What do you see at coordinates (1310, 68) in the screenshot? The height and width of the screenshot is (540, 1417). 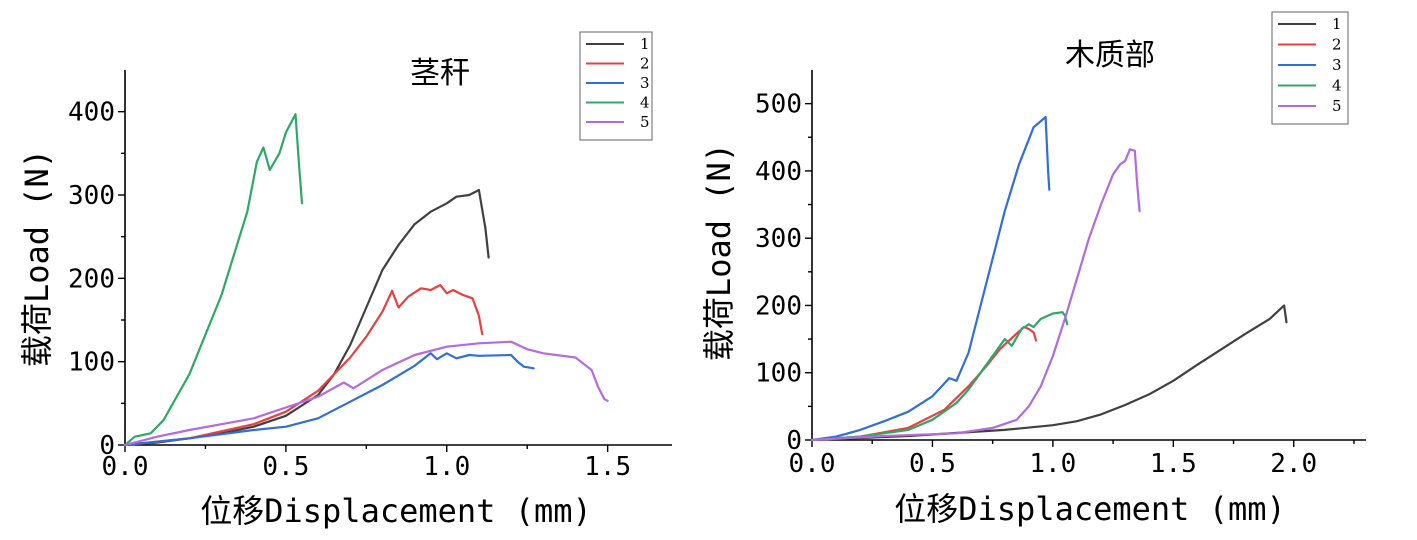 I see `legend: 1 2 3 4 5` at bounding box center [1310, 68].